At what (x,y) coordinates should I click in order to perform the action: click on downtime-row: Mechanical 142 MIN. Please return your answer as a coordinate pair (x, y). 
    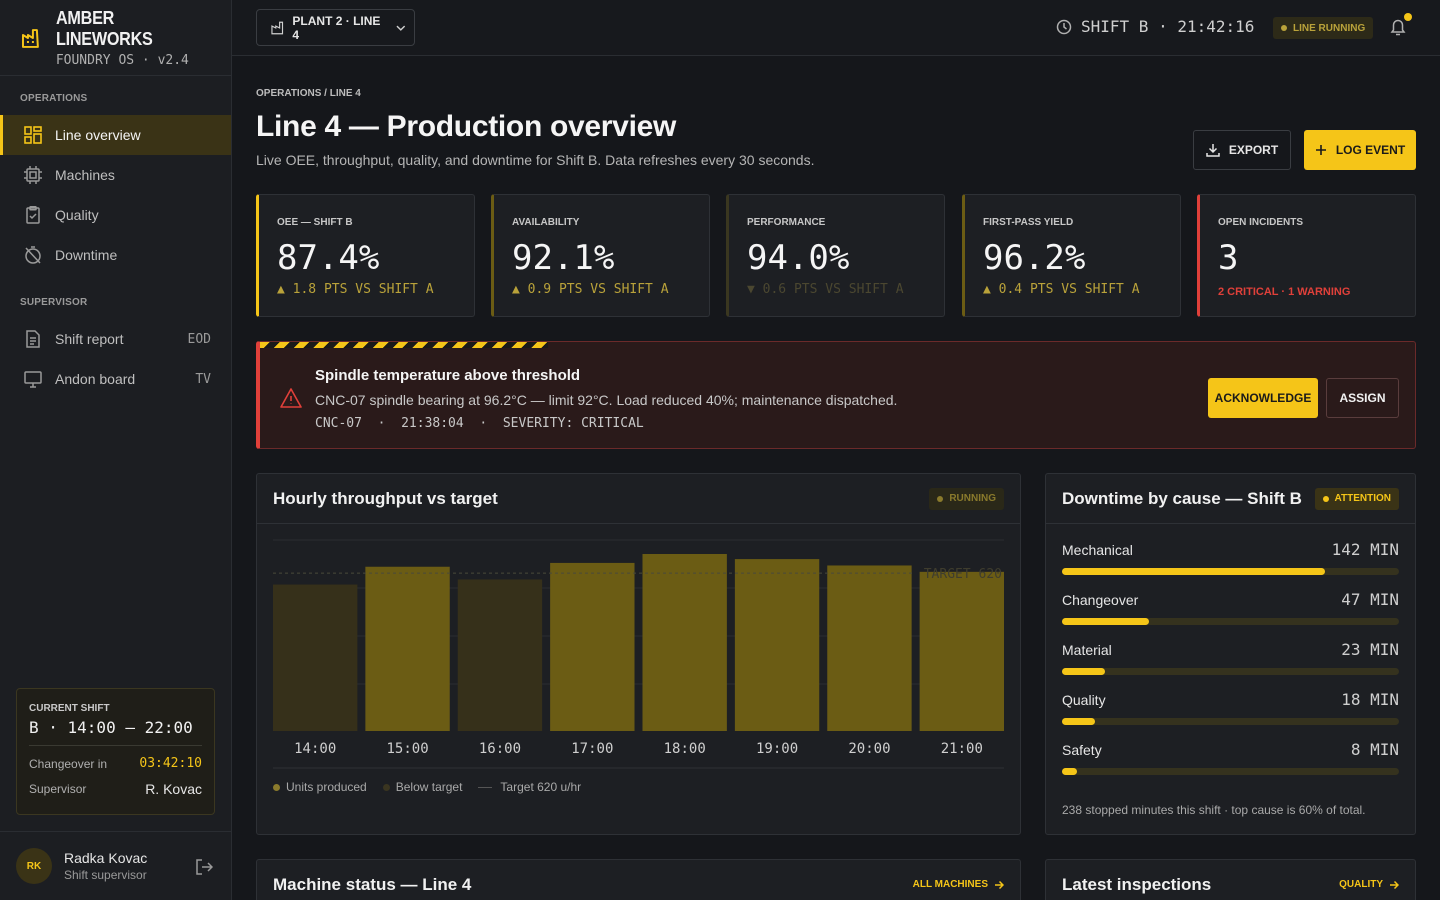
    Looking at the image, I should click on (1230, 557).